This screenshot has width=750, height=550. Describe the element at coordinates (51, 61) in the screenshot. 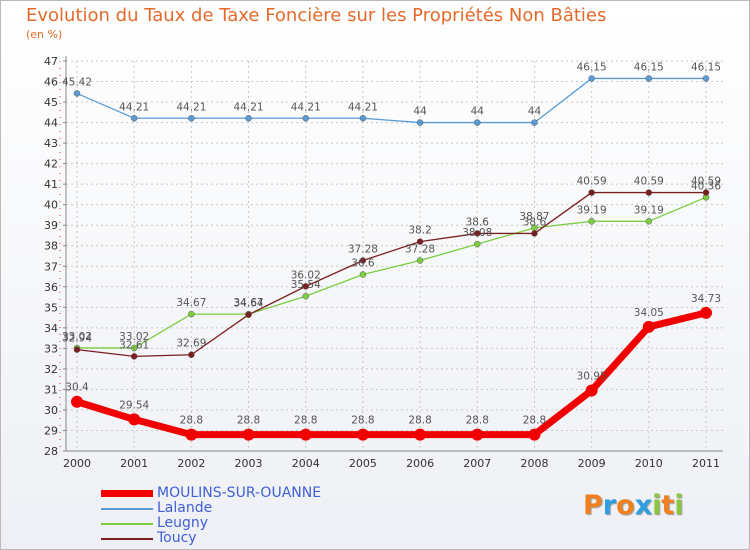

I see `y-tick-label: 47` at that location.